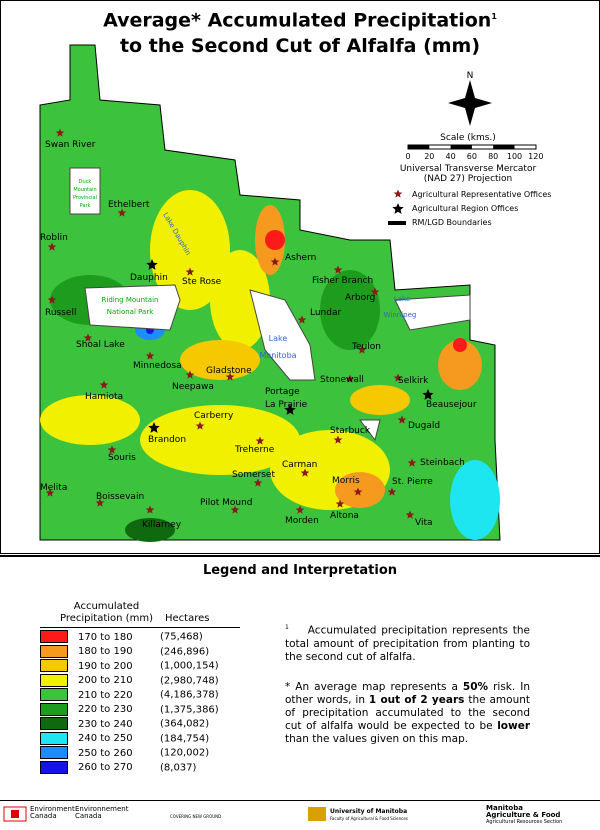  Describe the element at coordinates (140, 627) in the screenshot. I see `rule` at that location.